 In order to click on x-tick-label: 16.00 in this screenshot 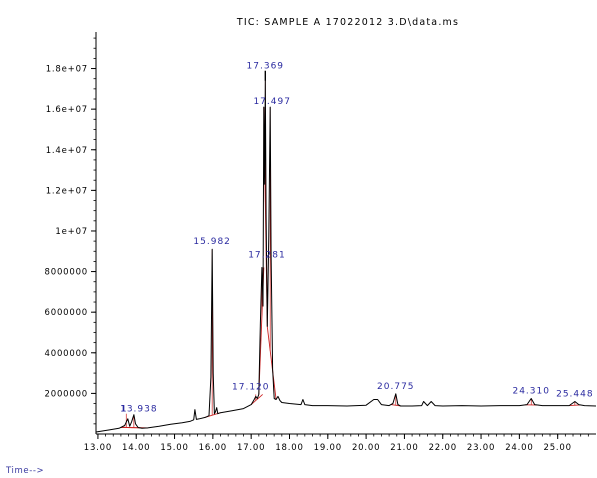, I will do `click(213, 448)`.